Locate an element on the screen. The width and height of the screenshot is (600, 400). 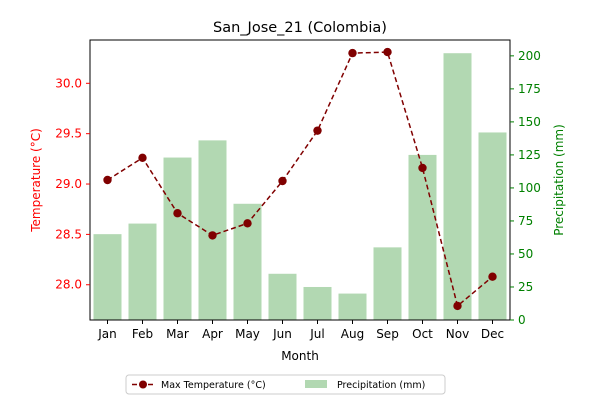
x-tick-label: May is located at coordinates (247, 334).